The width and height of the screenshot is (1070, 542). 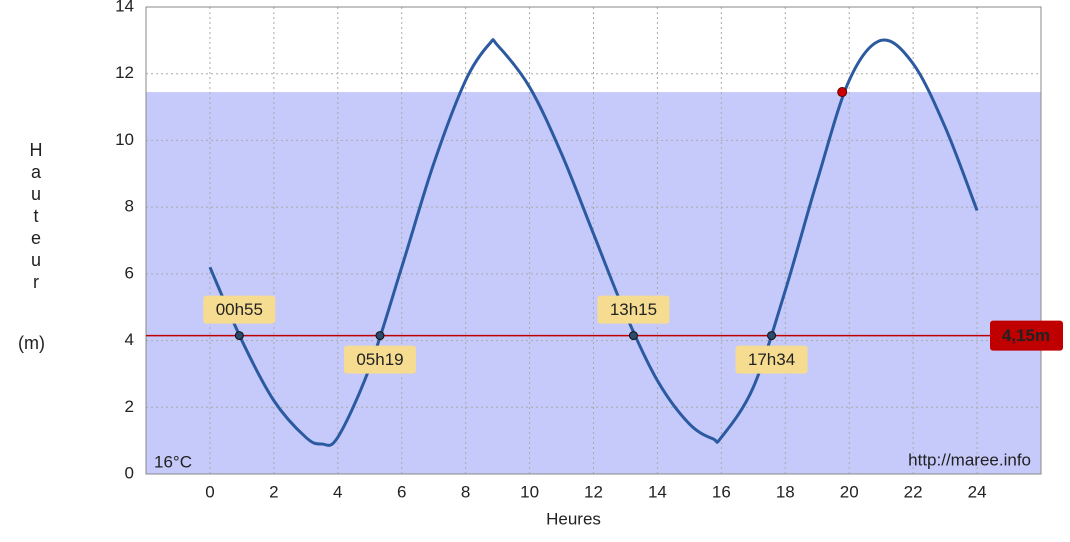 What do you see at coordinates (785, 491) in the screenshot?
I see `x-tick-label: 18` at bounding box center [785, 491].